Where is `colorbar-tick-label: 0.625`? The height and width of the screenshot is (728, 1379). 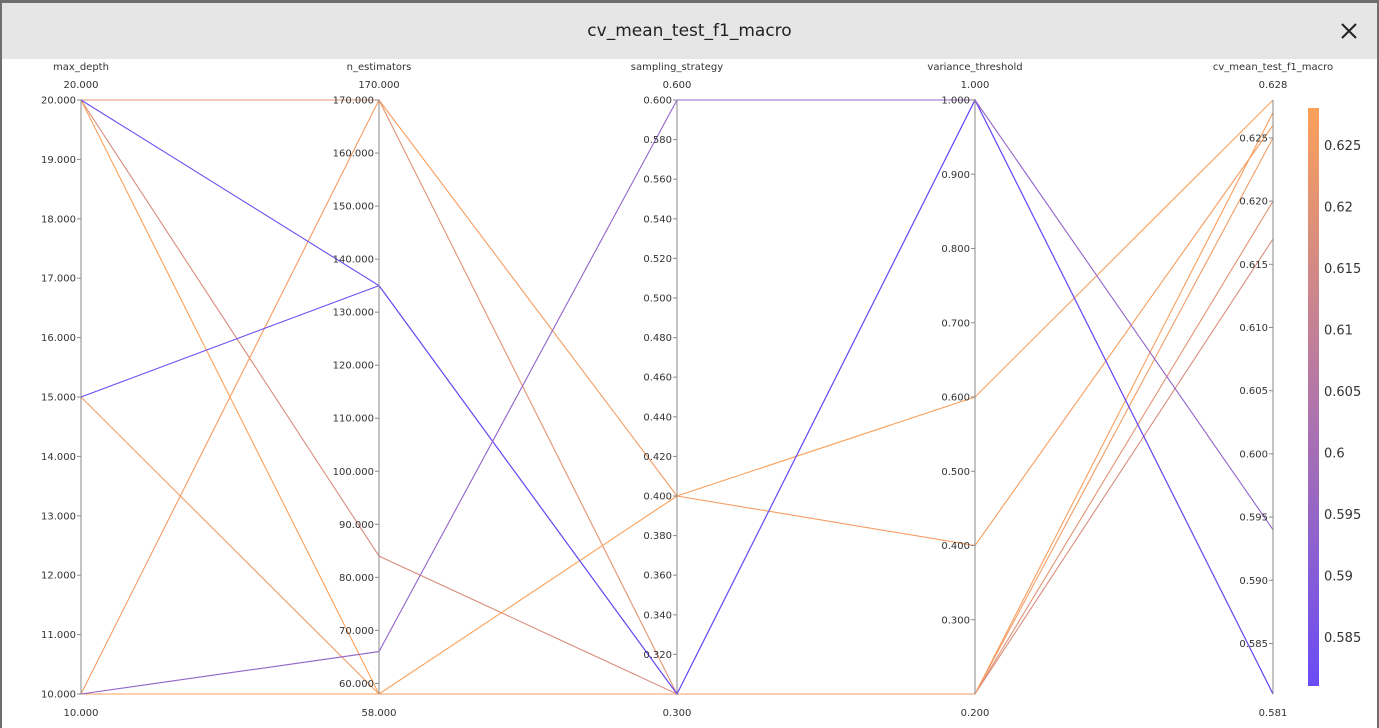
colorbar-tick-label: 0.625 is located at coordinates (1342, 146).